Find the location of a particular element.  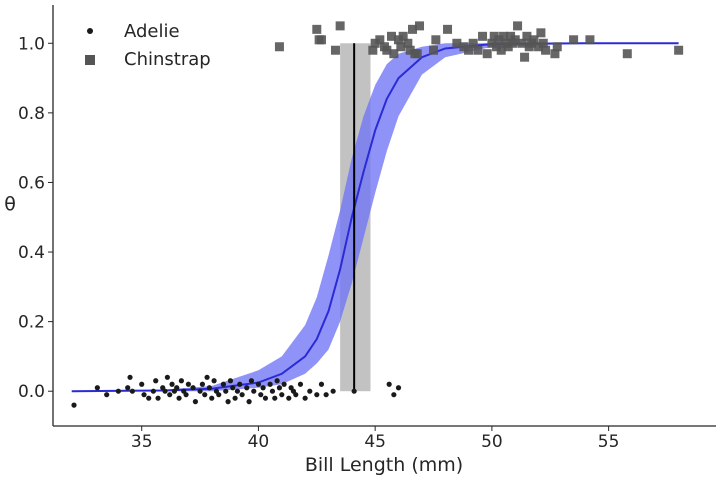

legend-adelie-marker is located at coordinates (90, 31).